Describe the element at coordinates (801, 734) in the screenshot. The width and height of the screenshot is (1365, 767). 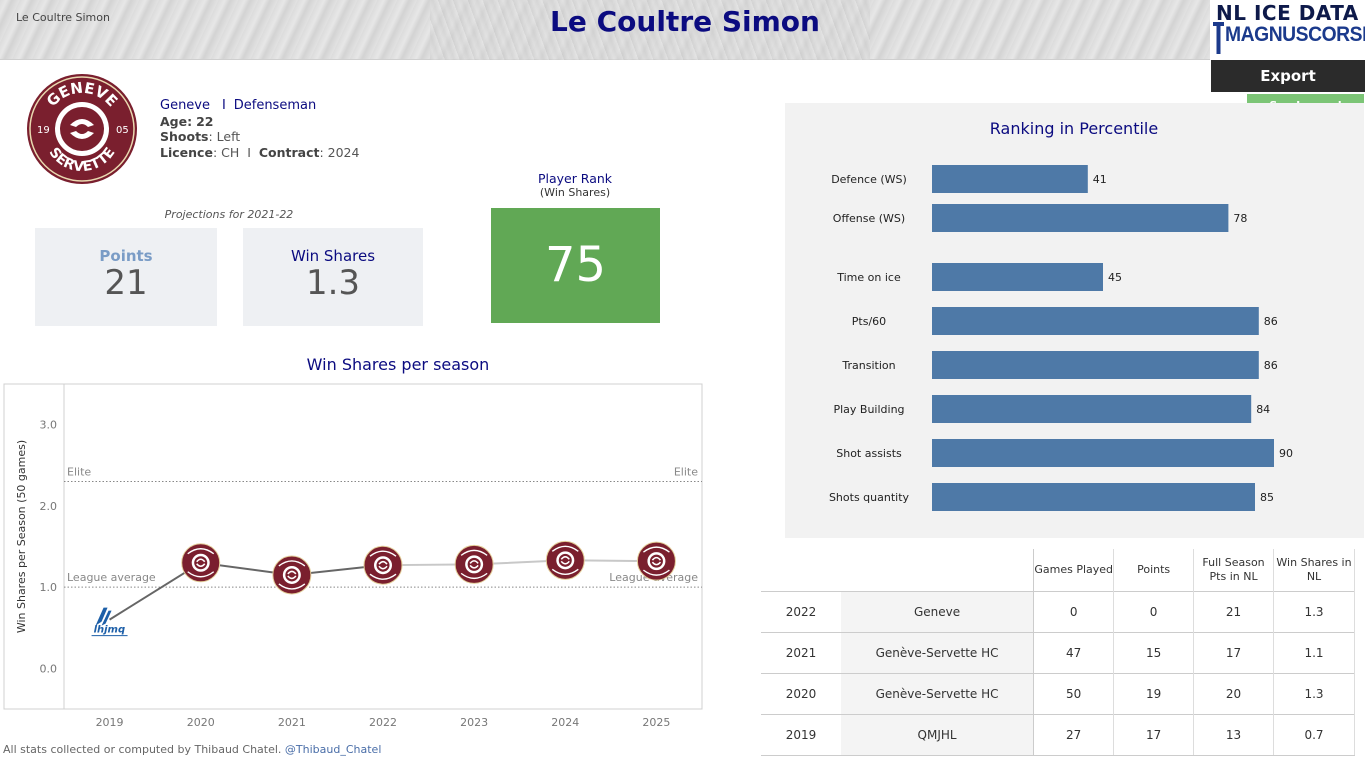
I see `cell-year: 2019` at that location.